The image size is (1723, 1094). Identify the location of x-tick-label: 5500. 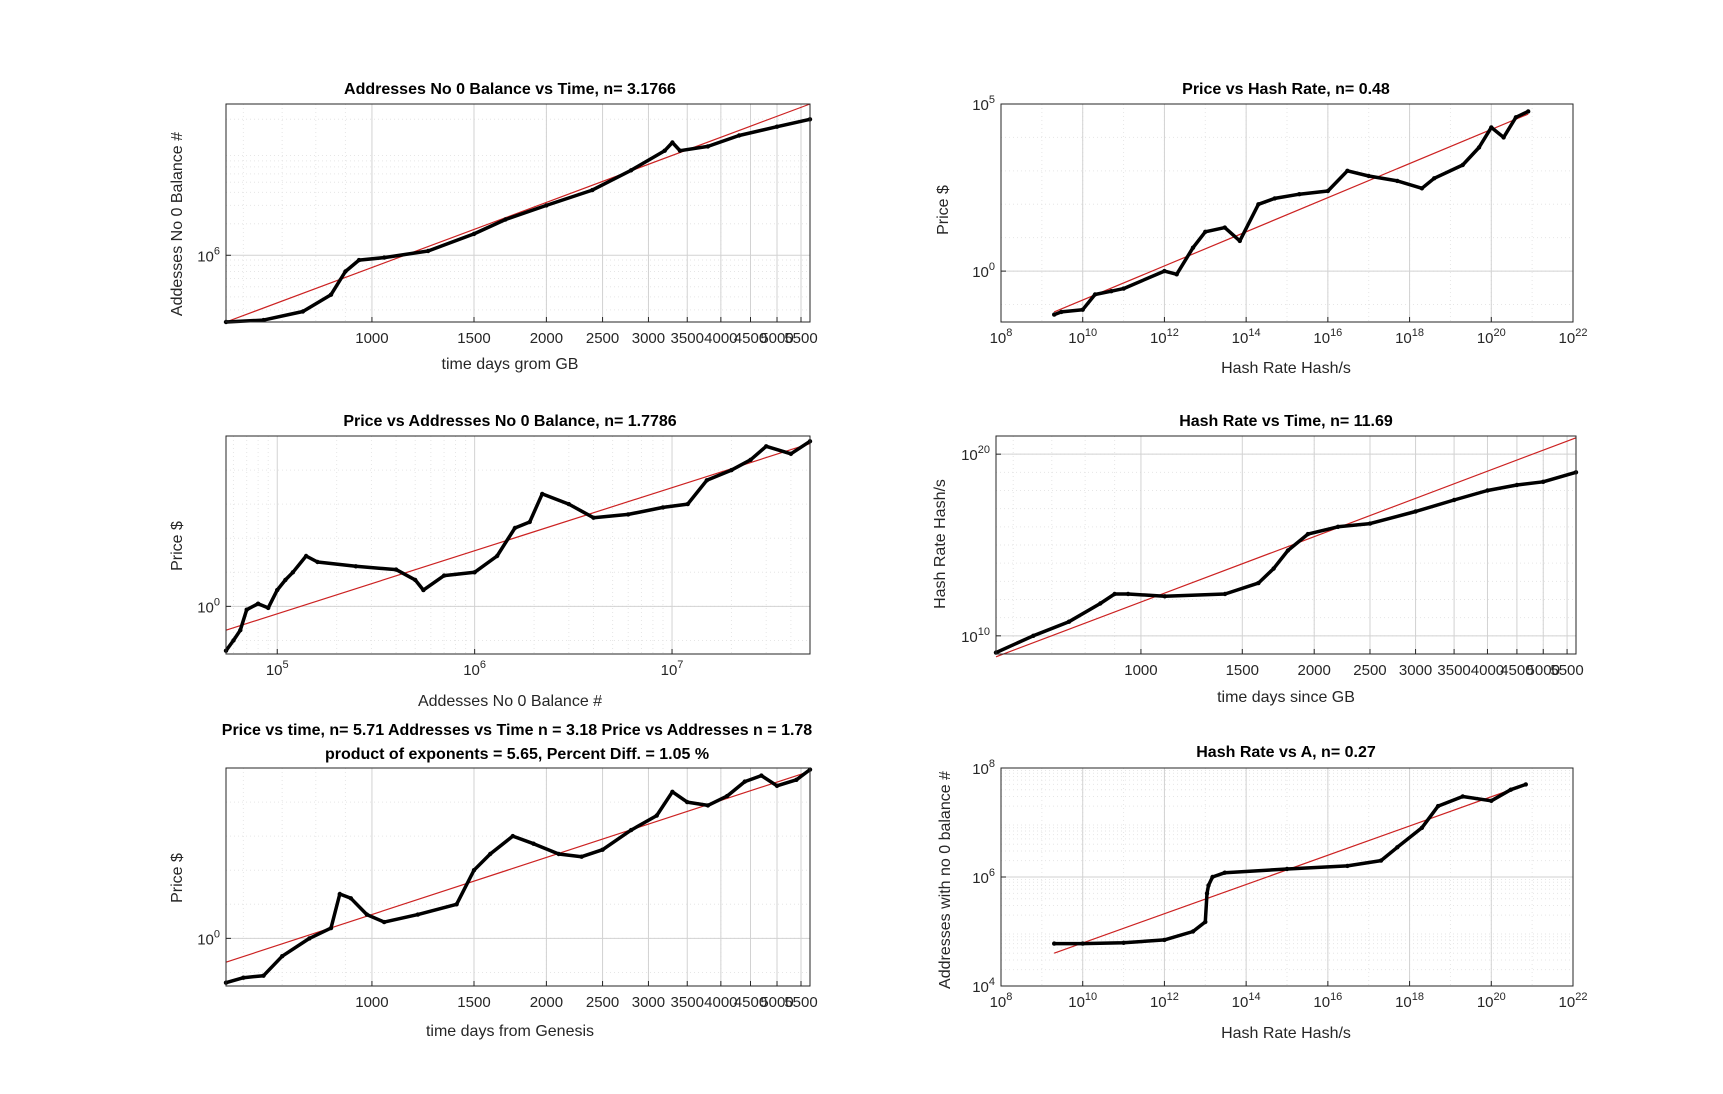
(800, 1002).